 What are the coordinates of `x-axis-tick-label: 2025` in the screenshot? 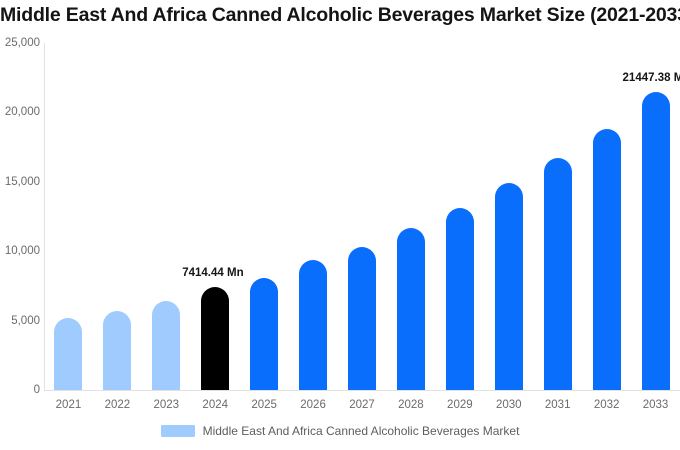 It's located at (264, 405).